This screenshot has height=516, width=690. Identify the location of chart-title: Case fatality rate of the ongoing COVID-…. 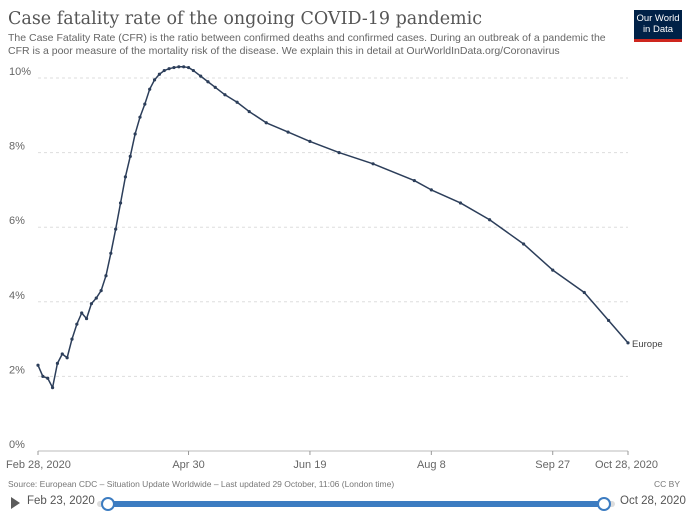
(245, 19).